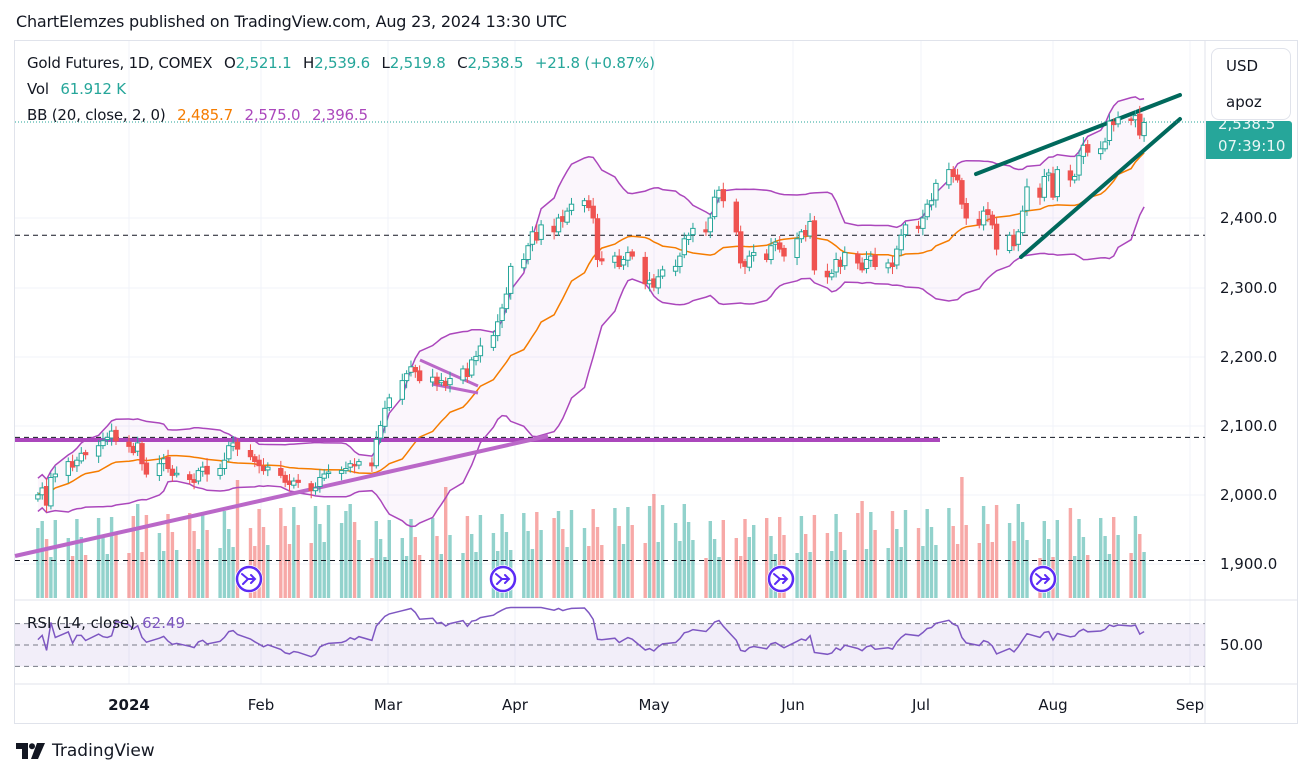 This screenshot has height=779, width=1313. I want to click on legend-bb-label: BB (20, close, 2, 0), so click(96, 115).